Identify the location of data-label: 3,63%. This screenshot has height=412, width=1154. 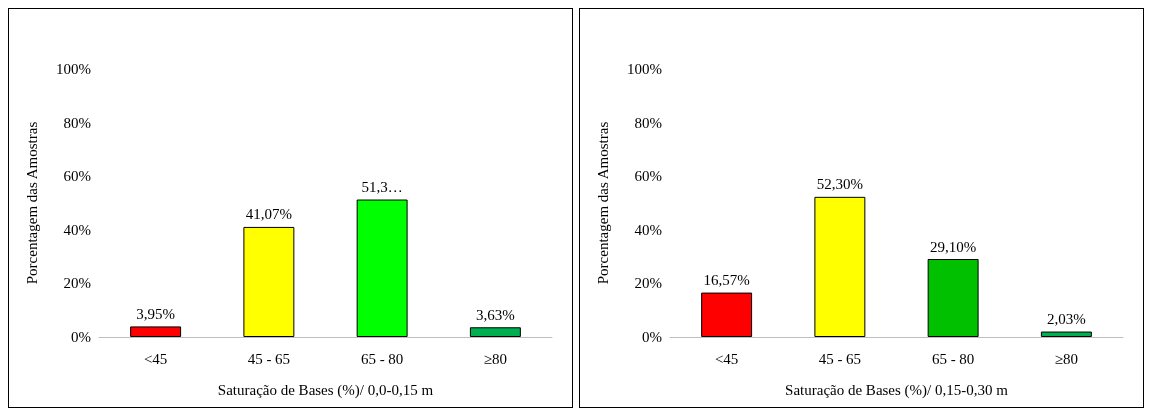
(495, 314).